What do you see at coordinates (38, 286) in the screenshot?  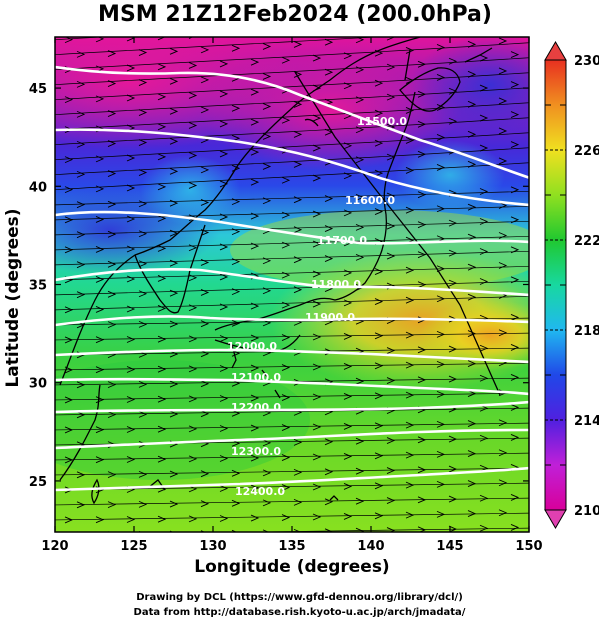 I see `y-tick-label: 35` at bounding box center [38, 286].